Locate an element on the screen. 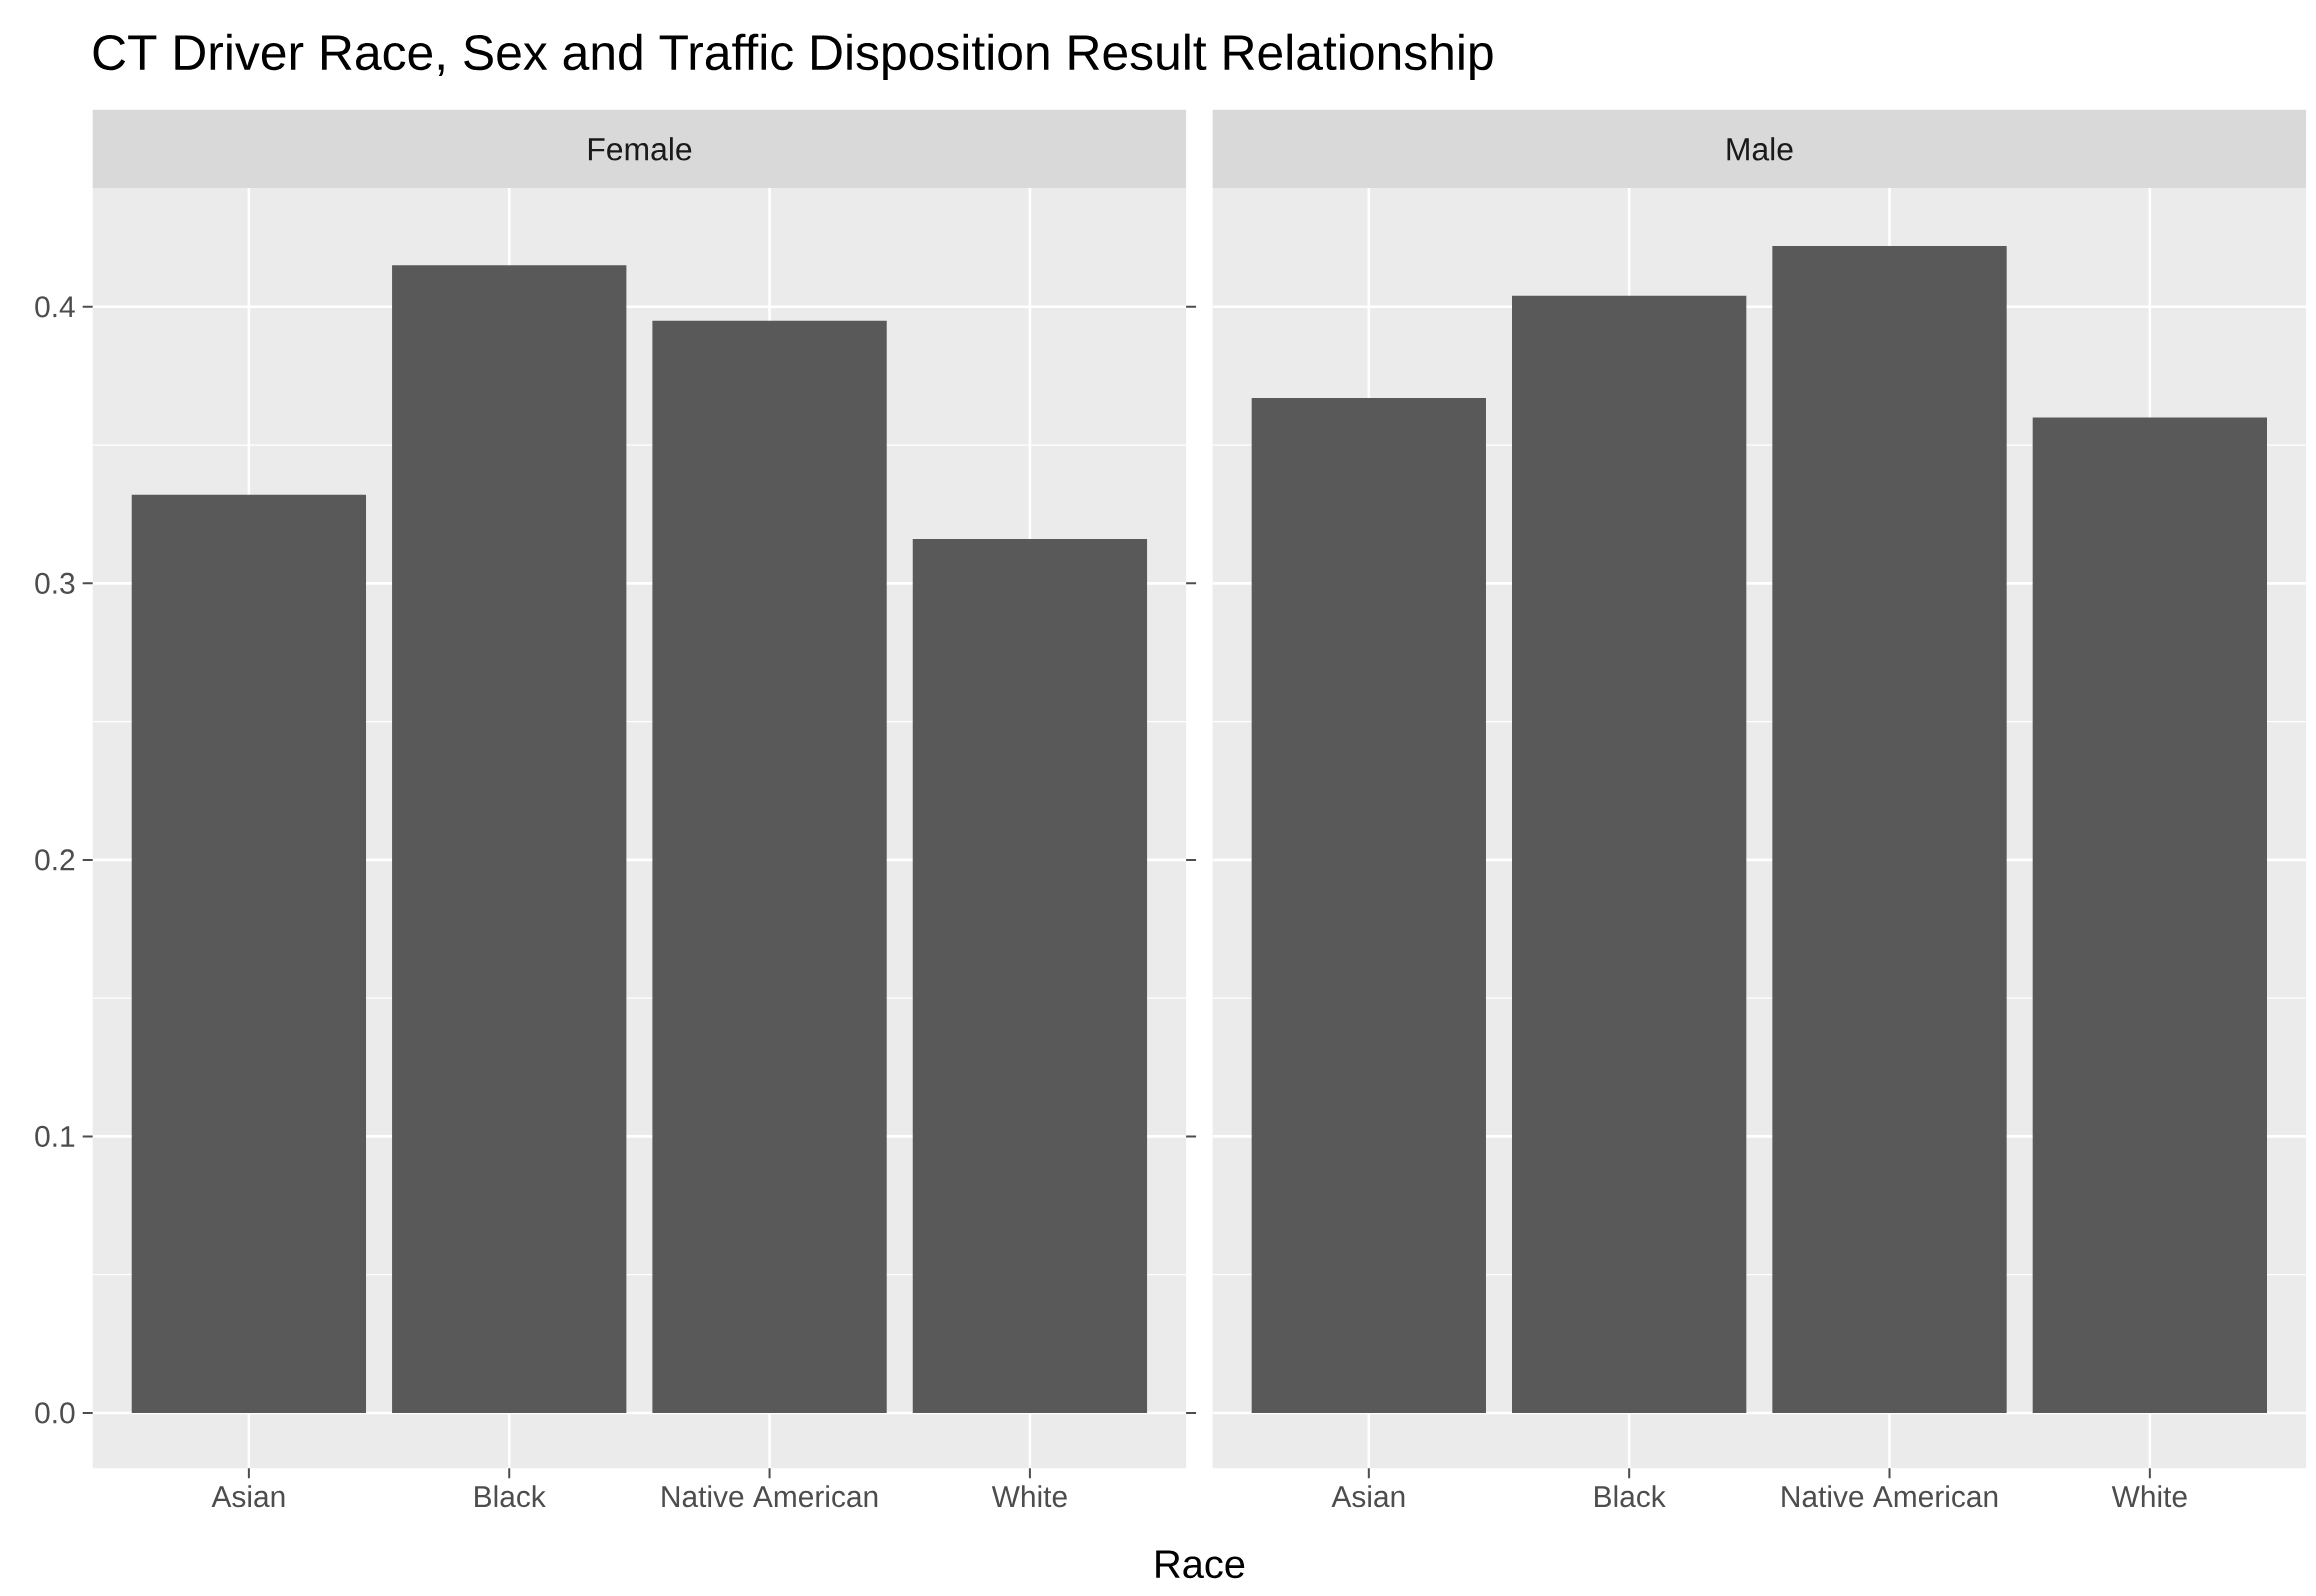  y-tick-label: 0.0 is located at coordinates (55, 1413).